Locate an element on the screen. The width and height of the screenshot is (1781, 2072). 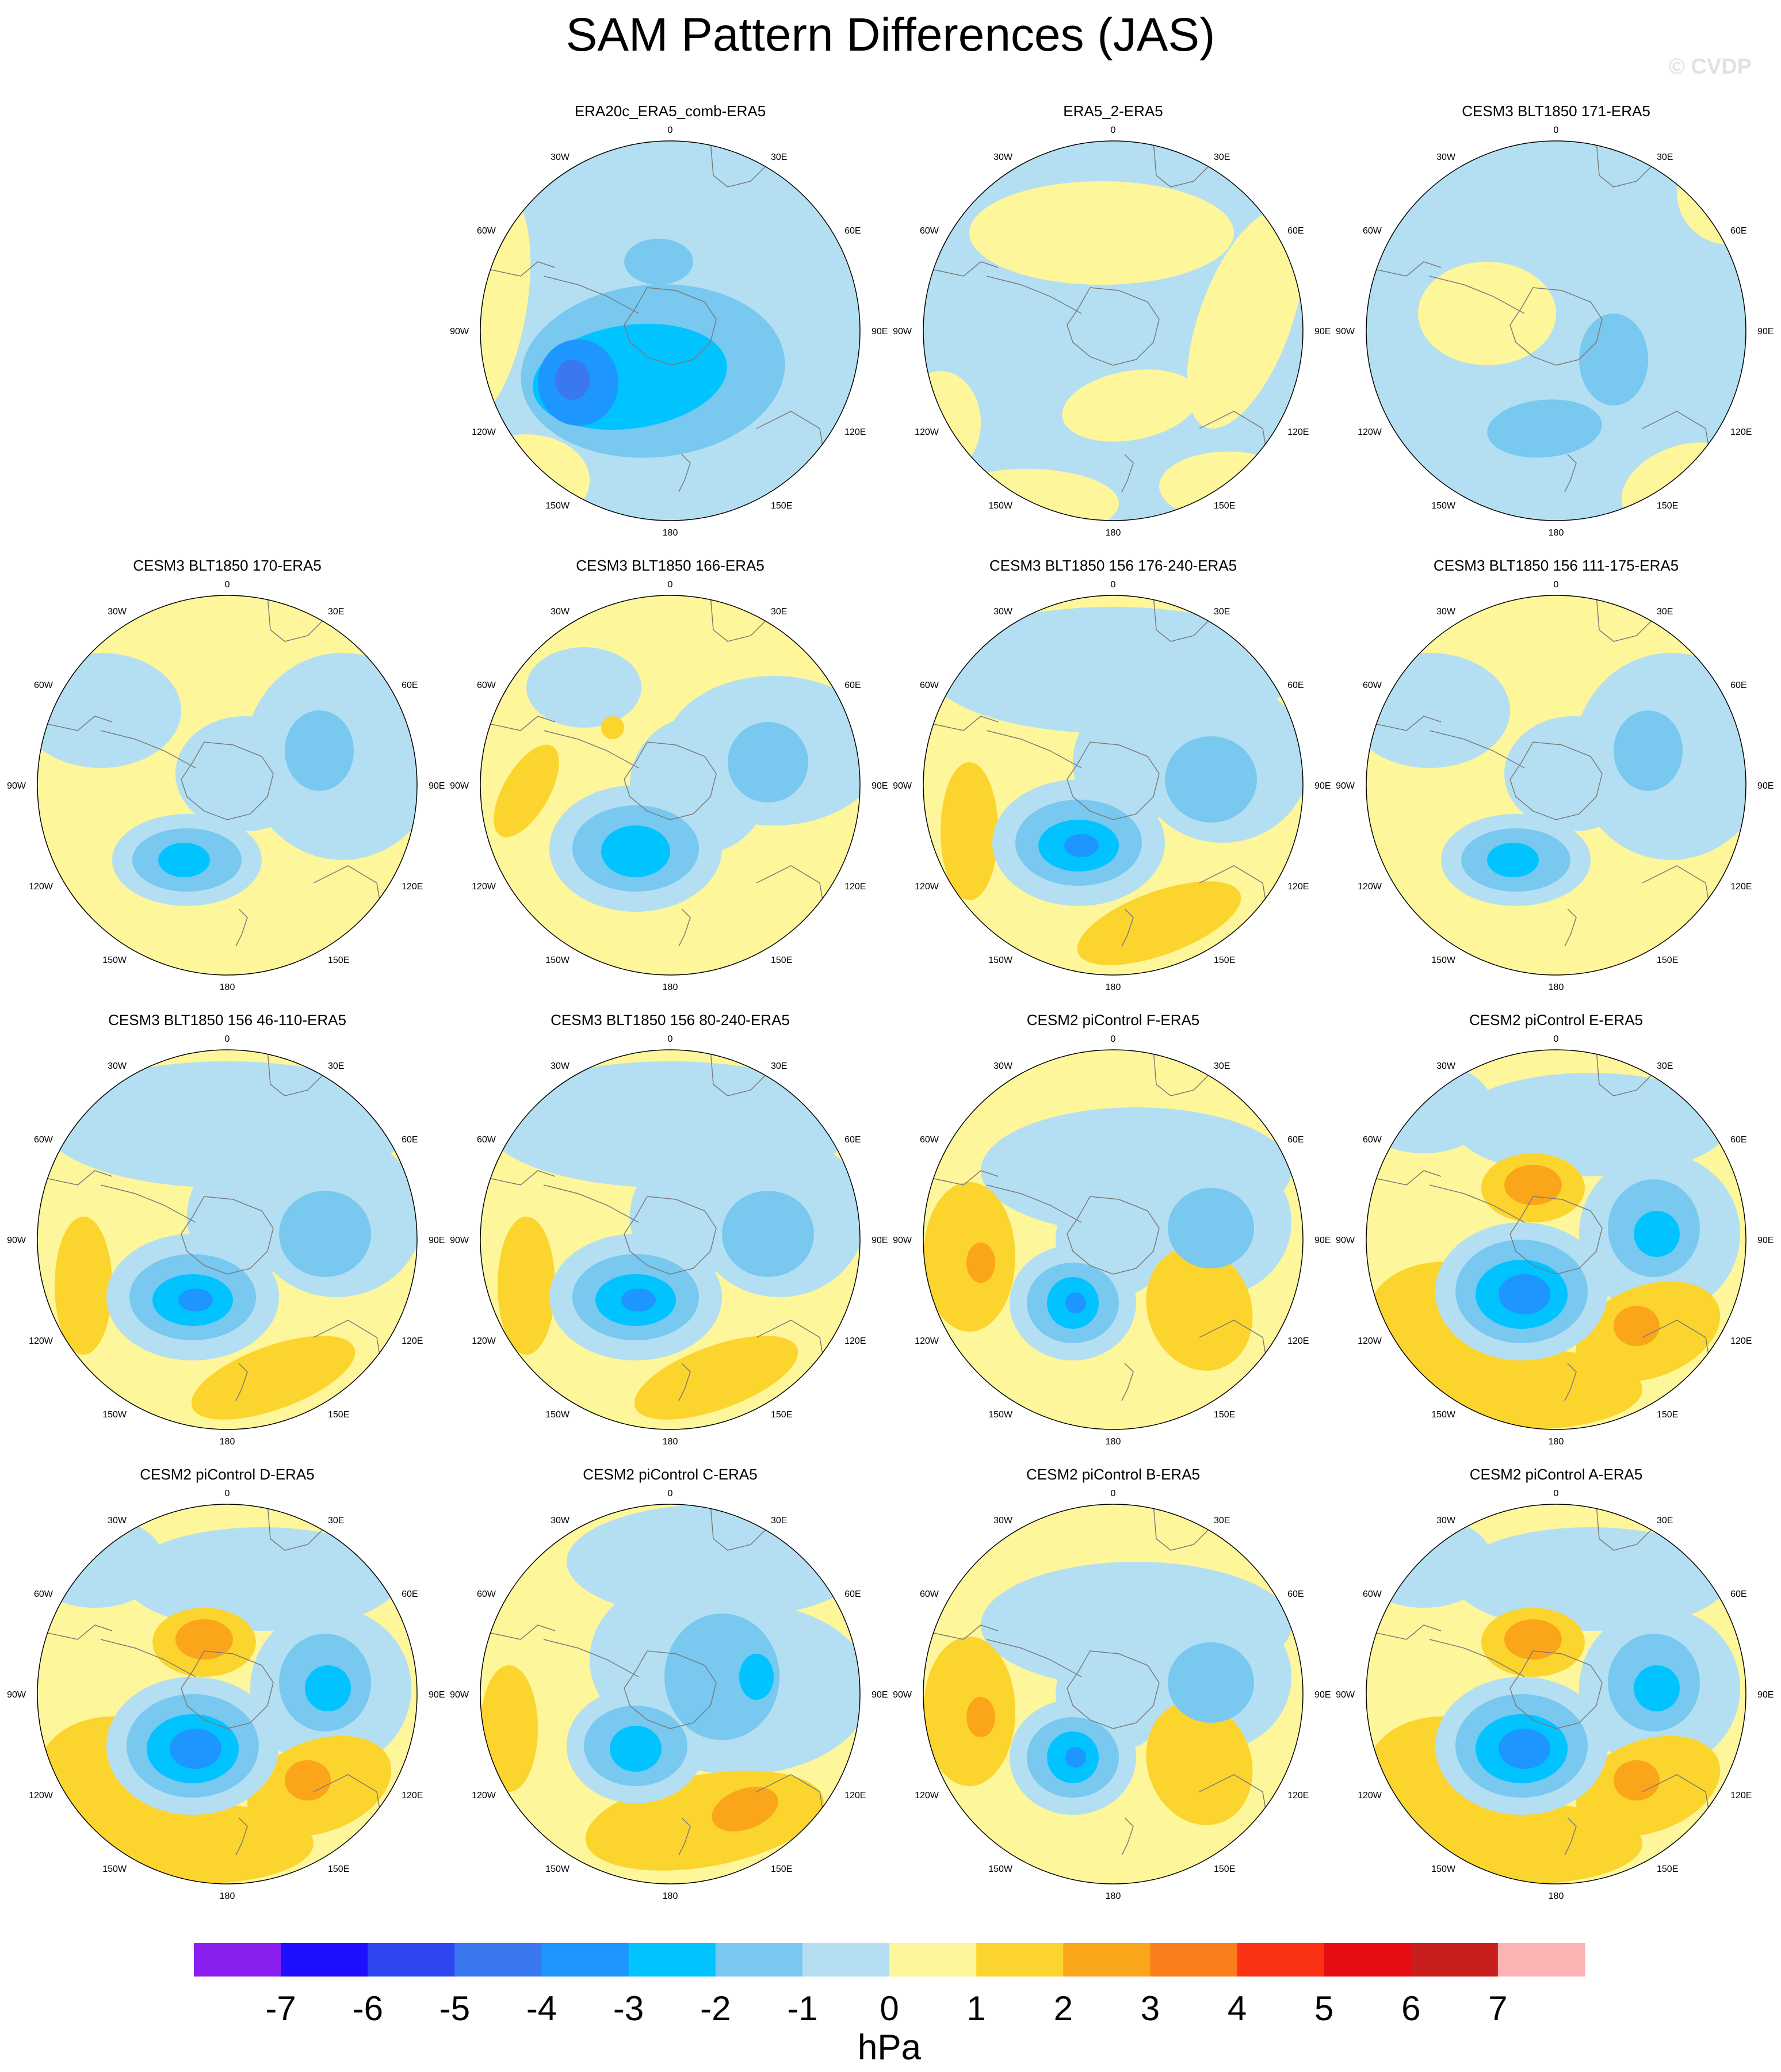
panel-title: CESM2 piControl F-ERA5 is located at coordinates (1113, 1020).